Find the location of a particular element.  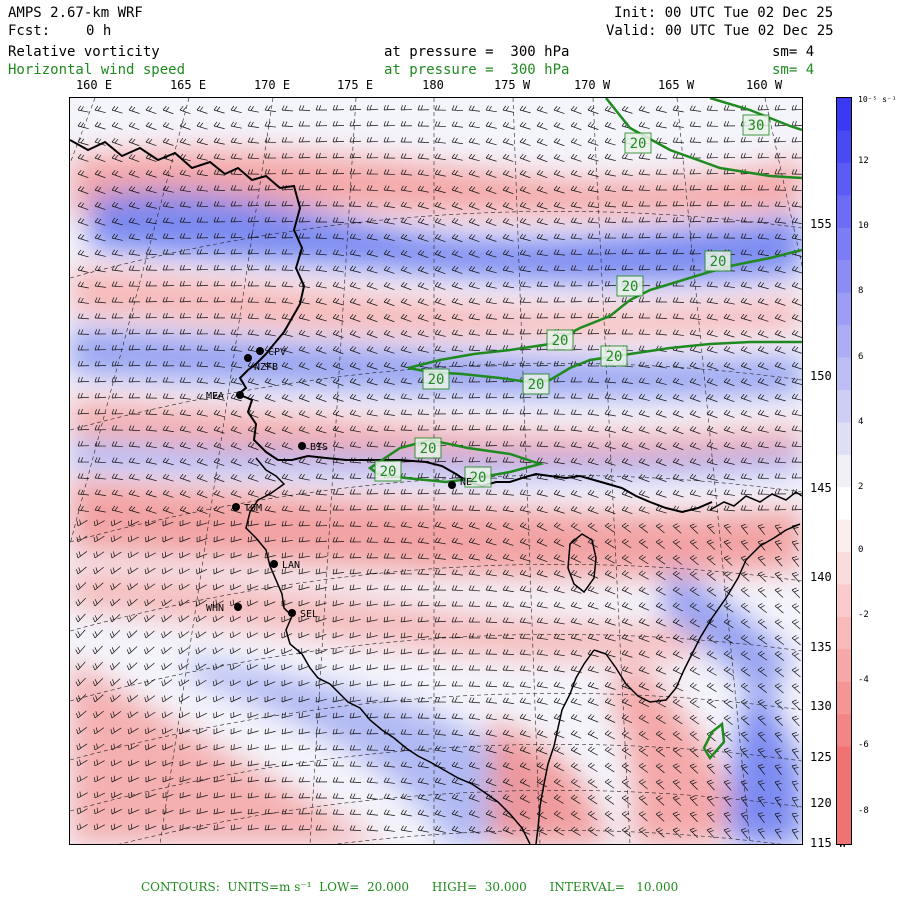

meridian is located at coordinates (333, 471).